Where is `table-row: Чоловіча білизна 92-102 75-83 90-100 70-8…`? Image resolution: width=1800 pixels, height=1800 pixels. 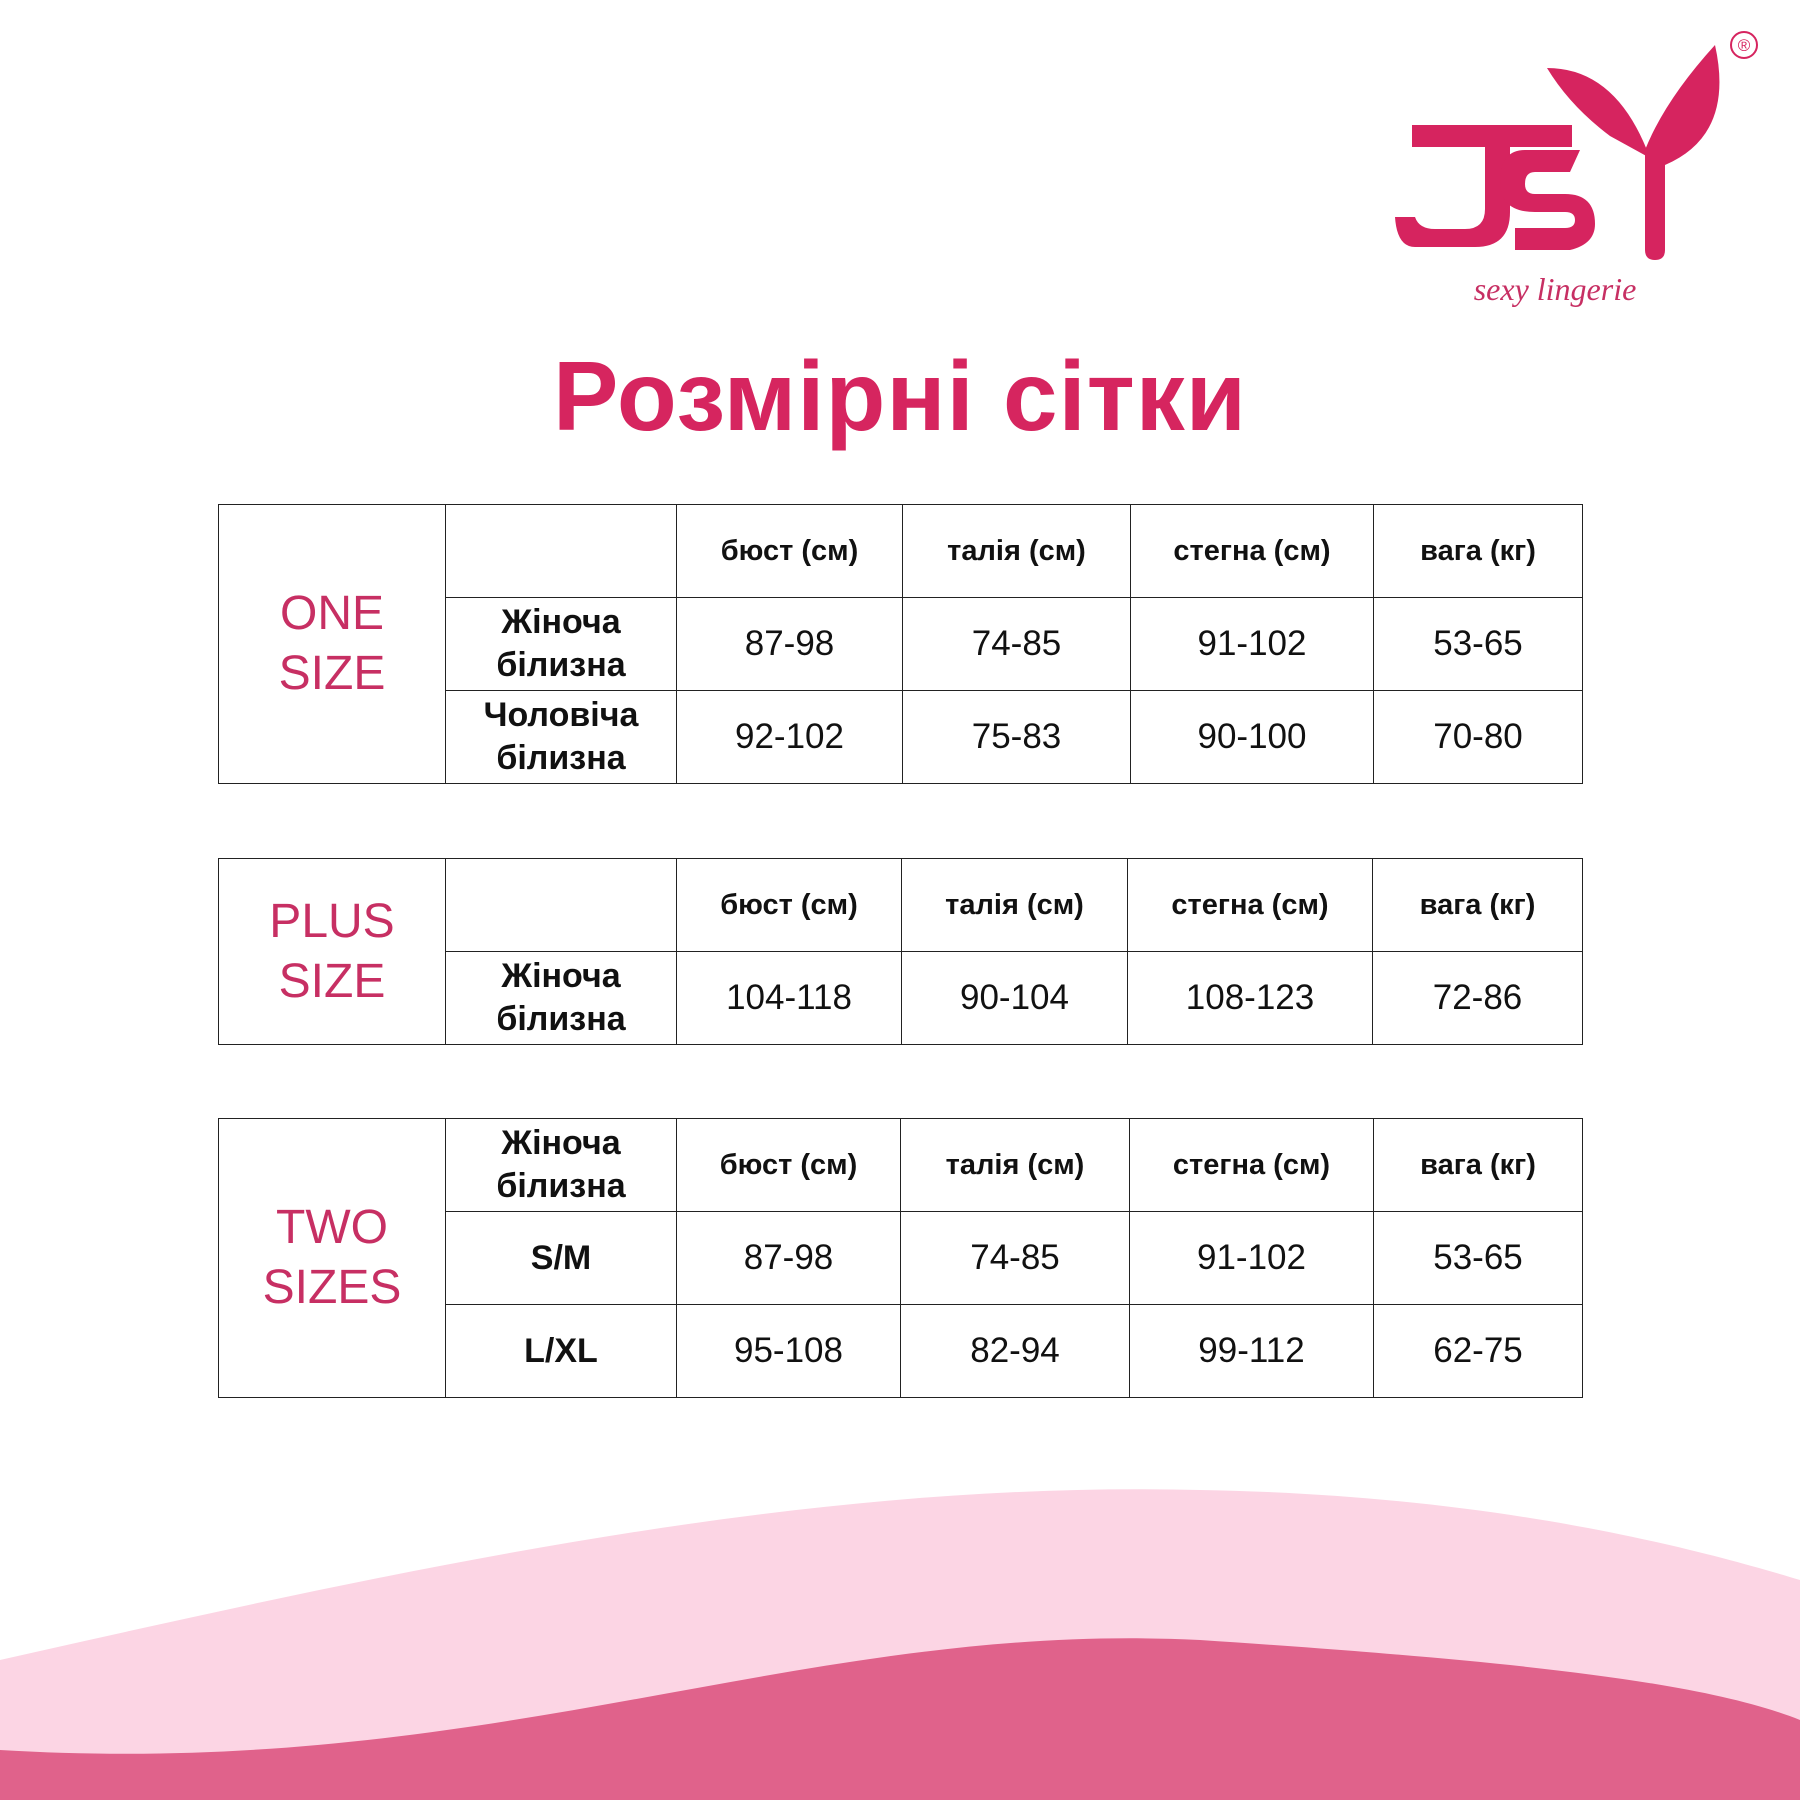 table-row: Чоловіча білизна 92-102 75-83 90-100 70-8… is located at coordinates (901, 737).